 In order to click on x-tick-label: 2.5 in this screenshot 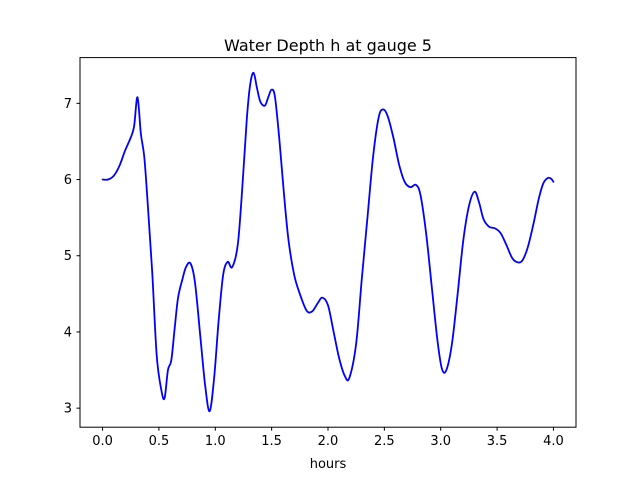, I will do `click(384, 441)`.